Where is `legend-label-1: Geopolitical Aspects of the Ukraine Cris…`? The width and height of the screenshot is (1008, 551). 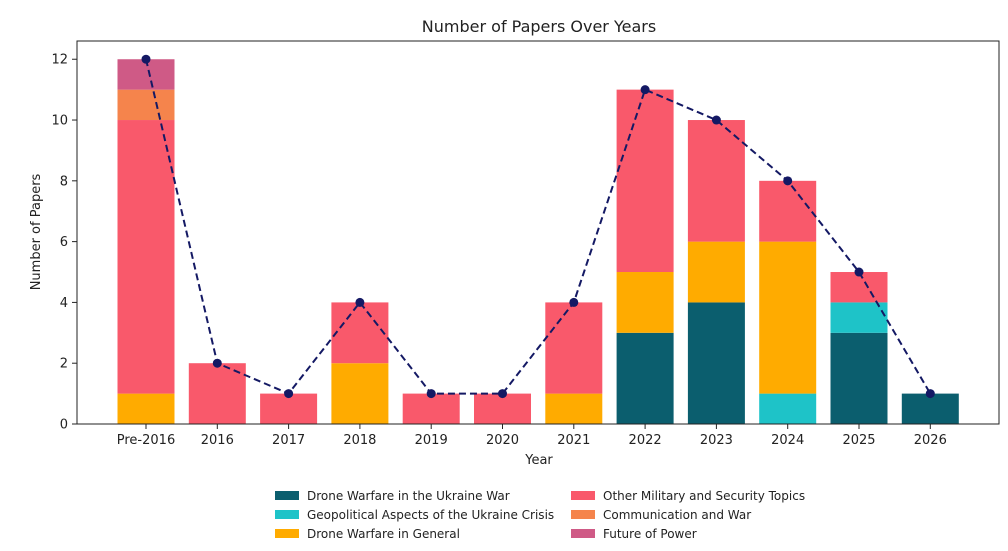
legend-label-1: Geopolitical Aspects of the Ukraine Cris… is located at coordinates (430, 515).